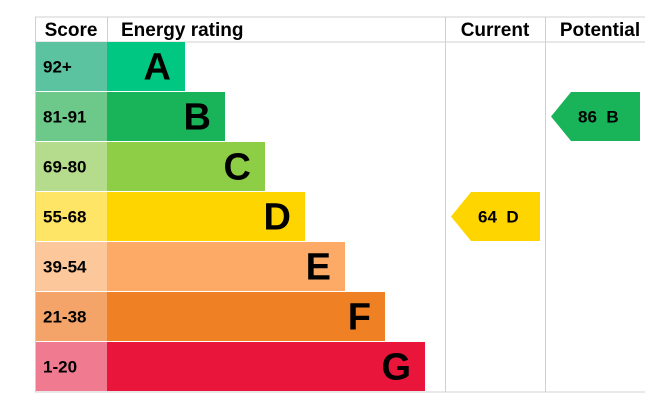 The image size is (645, 419). Describe the element at coordinates (266, 366) in the screenshot. I see `band-g-bar` at that location.